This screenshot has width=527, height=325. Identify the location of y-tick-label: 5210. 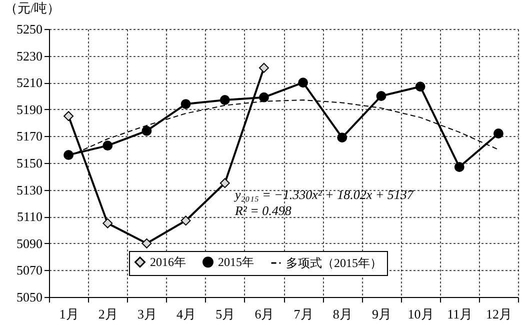
(29, 82).